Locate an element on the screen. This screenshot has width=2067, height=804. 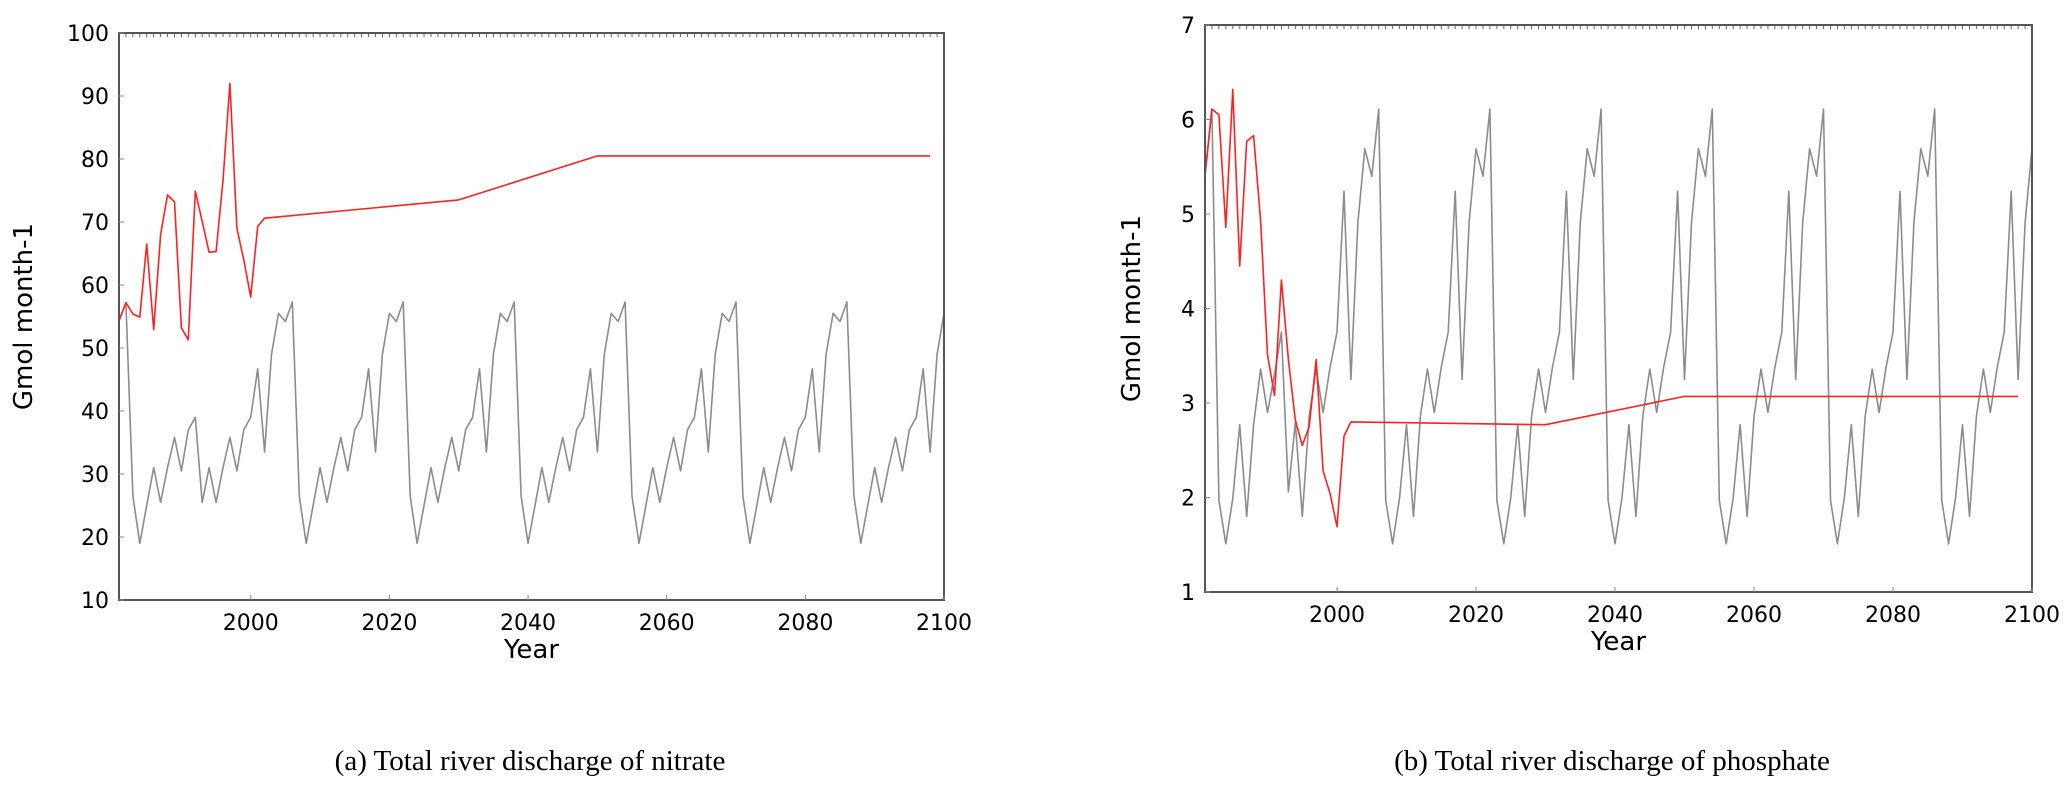
y-tick-label: 1 is located at coordinates (1188, 593).